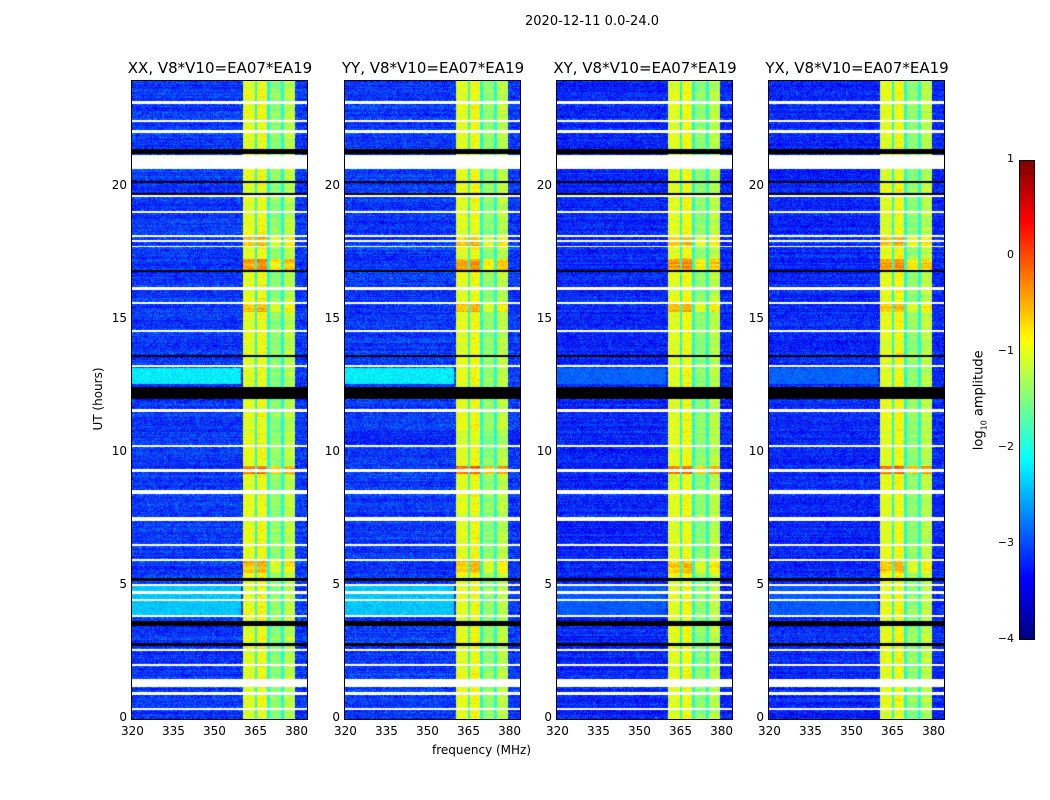 The height and width of the screenshot is (800, 1050). I want to click on colorbar-tick-label: −3, so click(1005, 542).